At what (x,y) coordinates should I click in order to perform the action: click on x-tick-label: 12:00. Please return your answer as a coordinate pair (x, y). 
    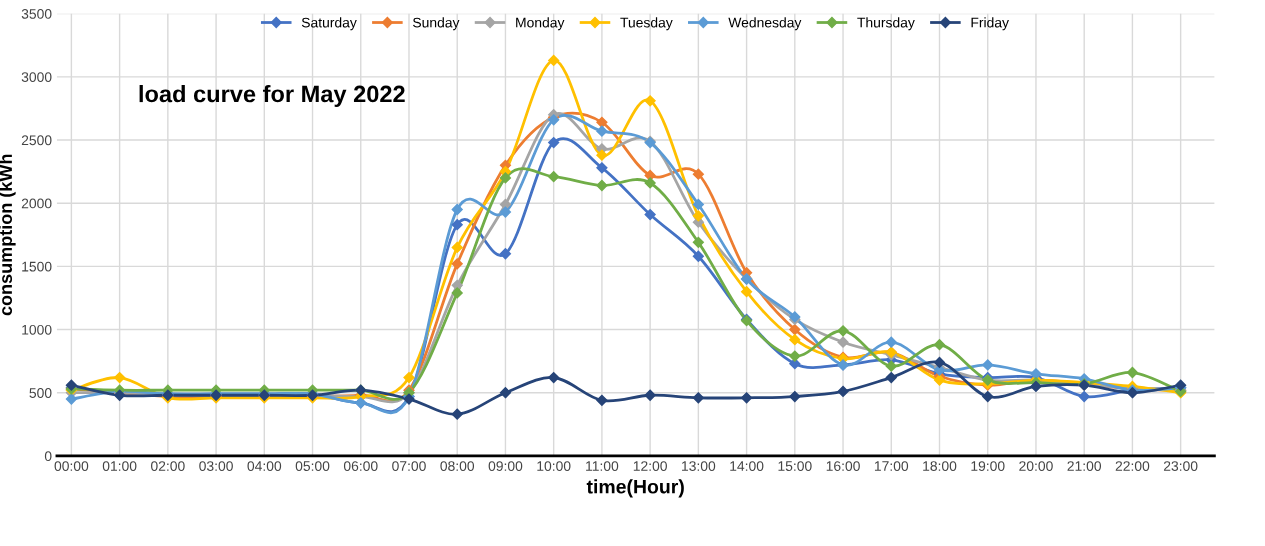
    Looking at the image, I should click on (650, 466).